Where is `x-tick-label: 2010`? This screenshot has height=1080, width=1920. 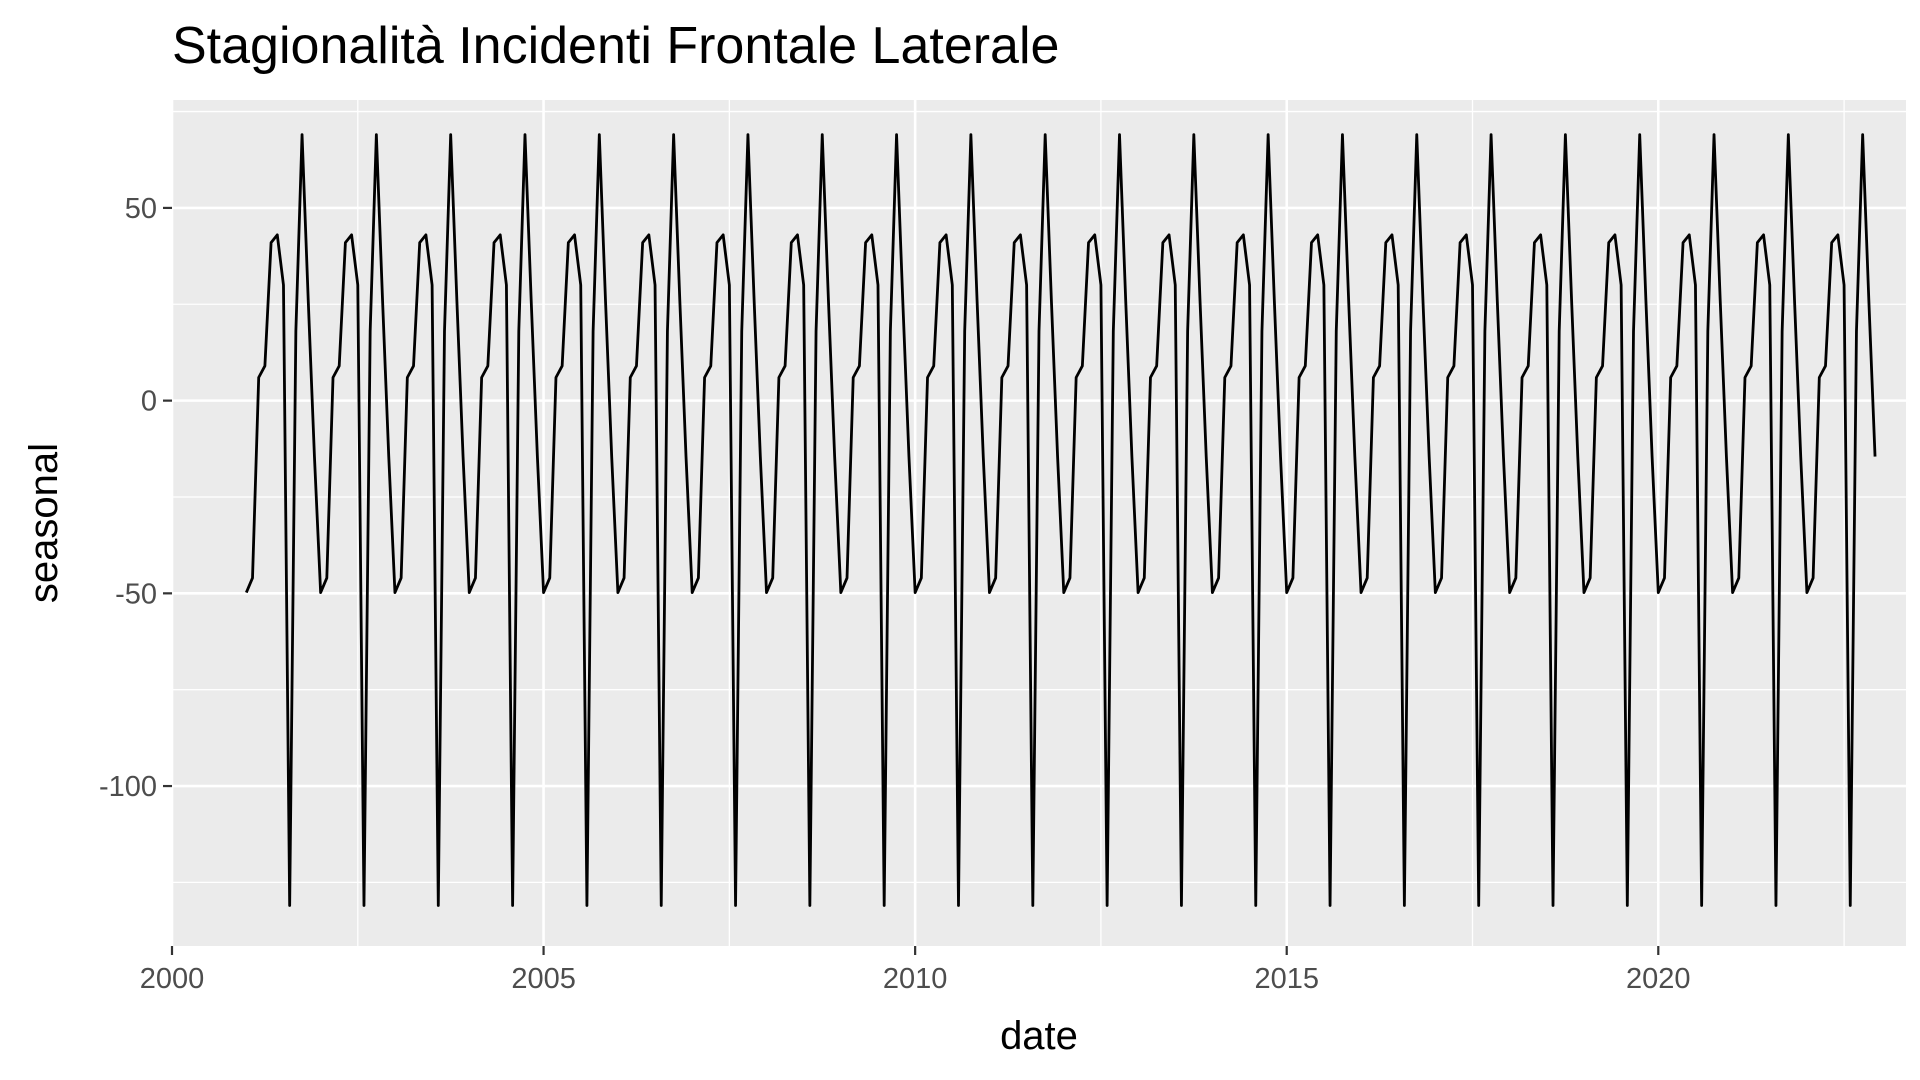
x-tick-label: 2010 is located at coordinates (915, 979).